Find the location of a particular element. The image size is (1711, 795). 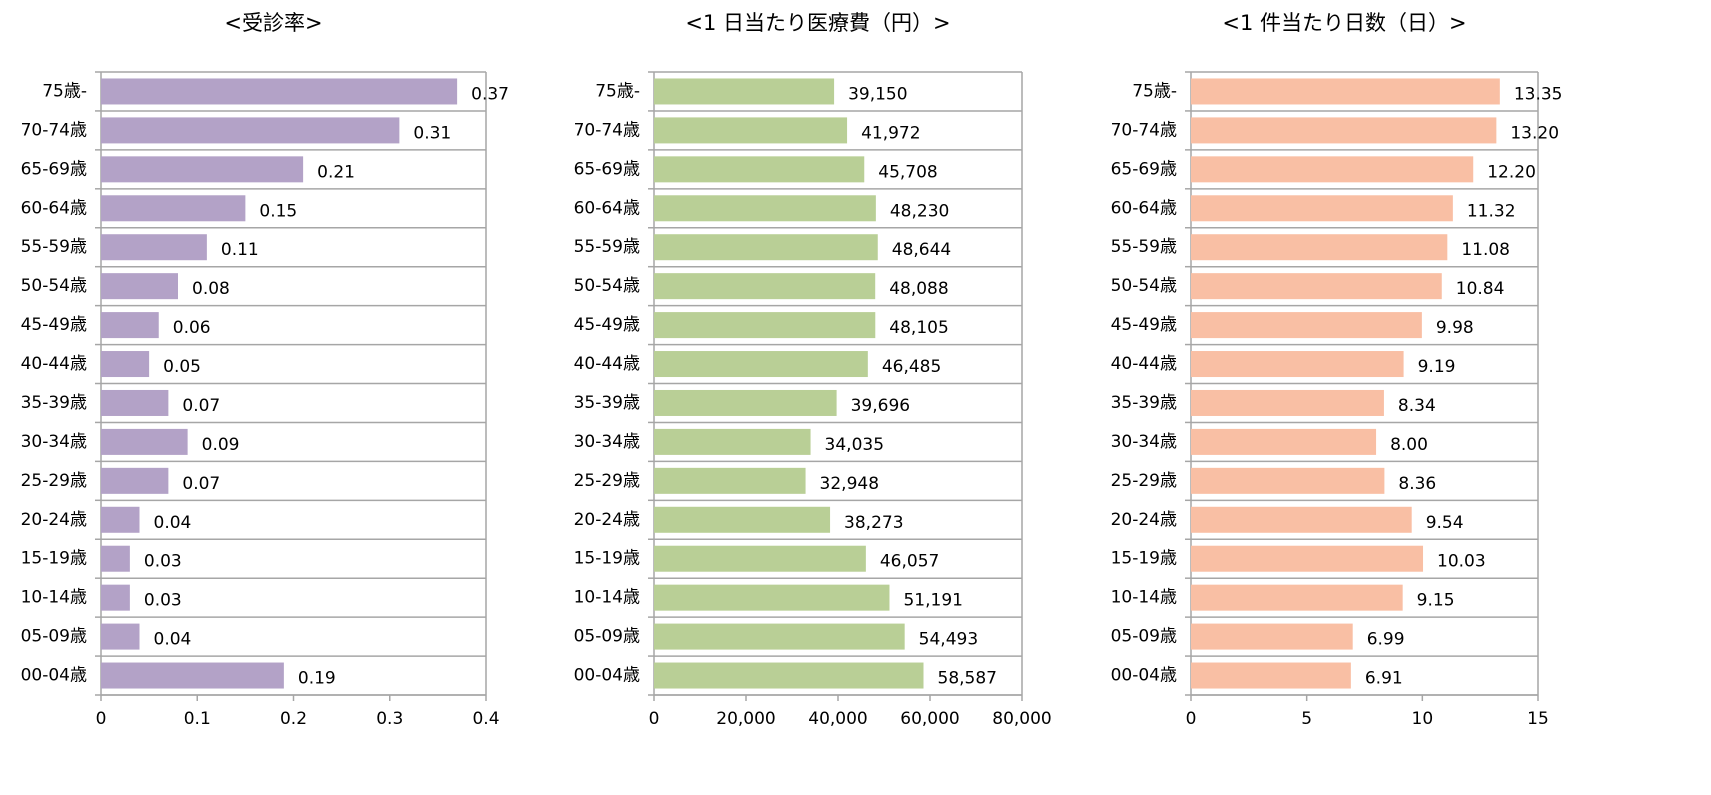

value-label: 0.06 is located at coordinates (192, 328).